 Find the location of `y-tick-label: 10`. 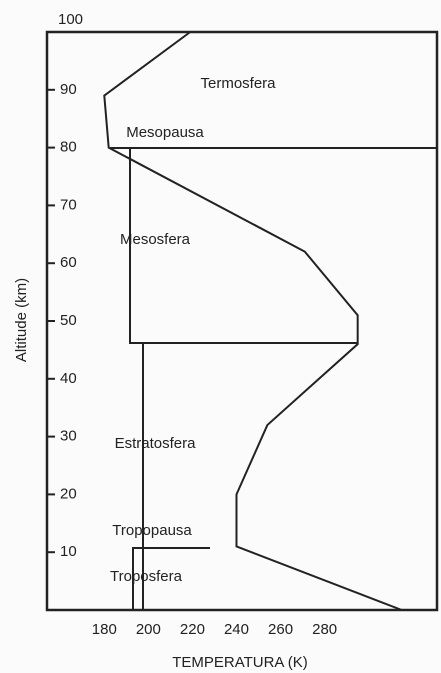

y-tick-label: 10 is located at coordinates (68, 551).